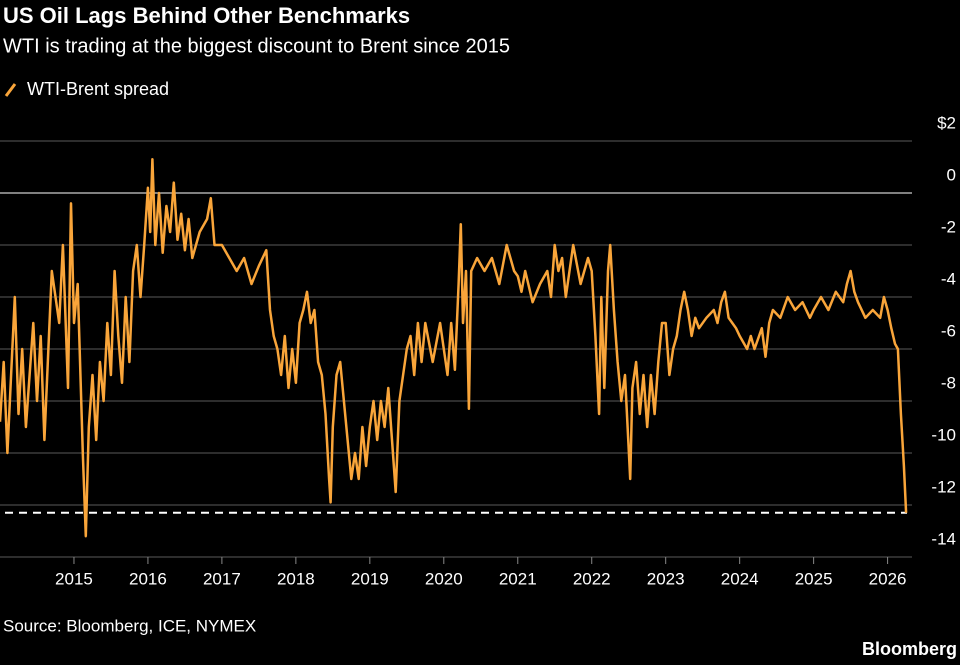 The image size is (960, 665). I want to click on y-tick-label: -8, so click(948, 382).